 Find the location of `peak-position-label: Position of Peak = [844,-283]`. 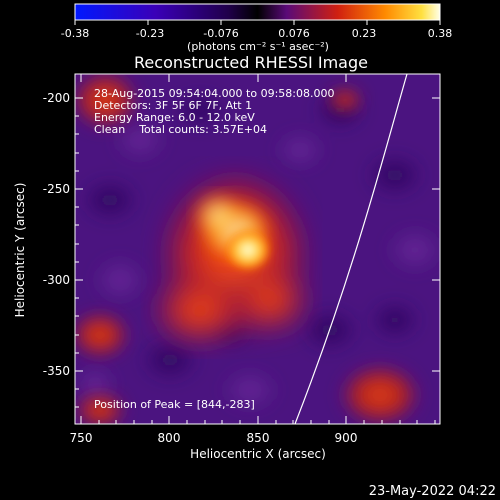

peak-position-label: Position of Peak = [844,-283] is located at coordinates (174, 404).